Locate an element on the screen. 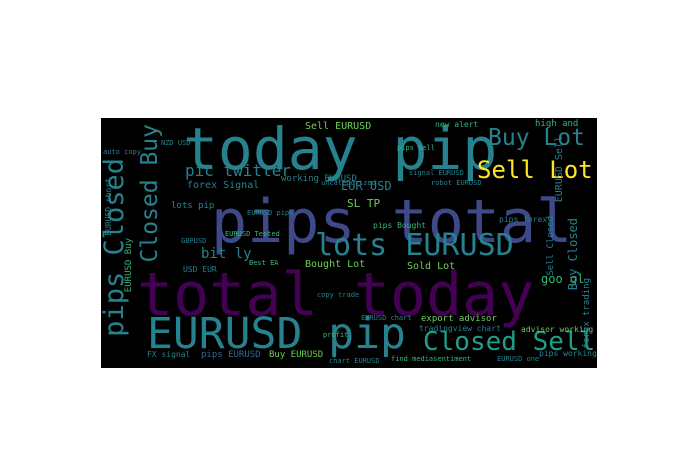 This screenshot has height=468, width=696. word-eurusd-chart: EURUSD chart is located at coordinates (386, 318).